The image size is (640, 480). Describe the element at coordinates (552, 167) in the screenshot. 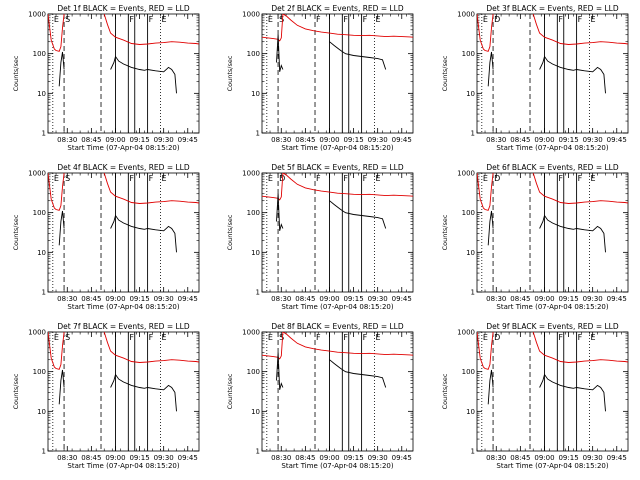

I see `panel-title: Det 6f BLACK = Events, RED = LLD` at that location.